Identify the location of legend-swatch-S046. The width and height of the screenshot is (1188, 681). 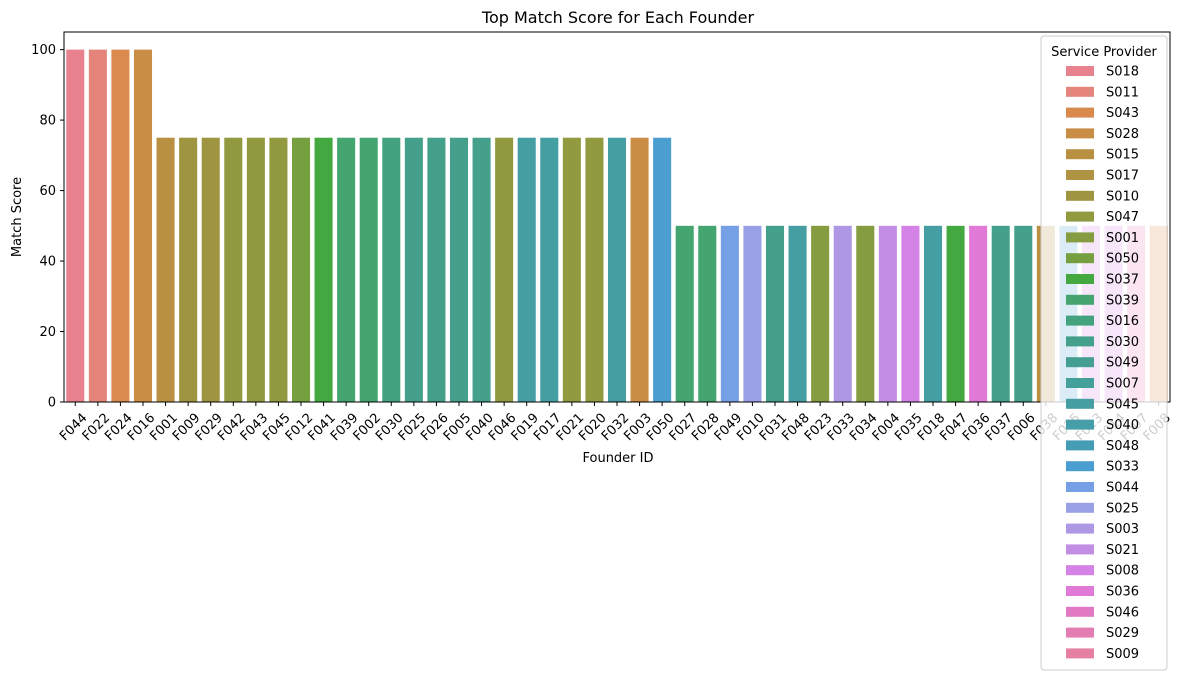
(1080, 611).